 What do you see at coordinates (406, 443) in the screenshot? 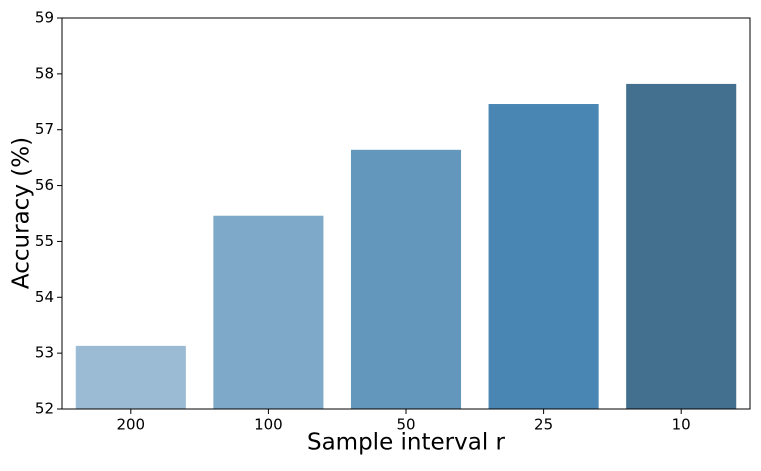
I see `x-axis-label: Sample interval r` at bounding box center [406, 443].